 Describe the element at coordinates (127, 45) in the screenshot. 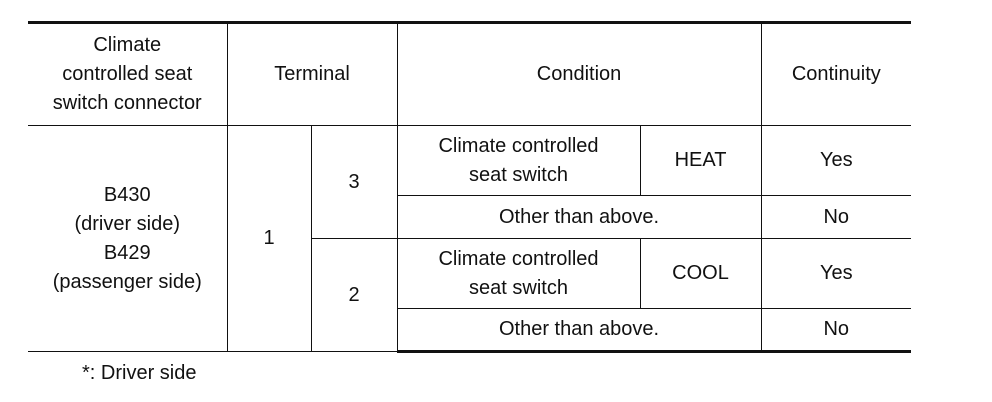

I see `text-line: Climate` at that location.